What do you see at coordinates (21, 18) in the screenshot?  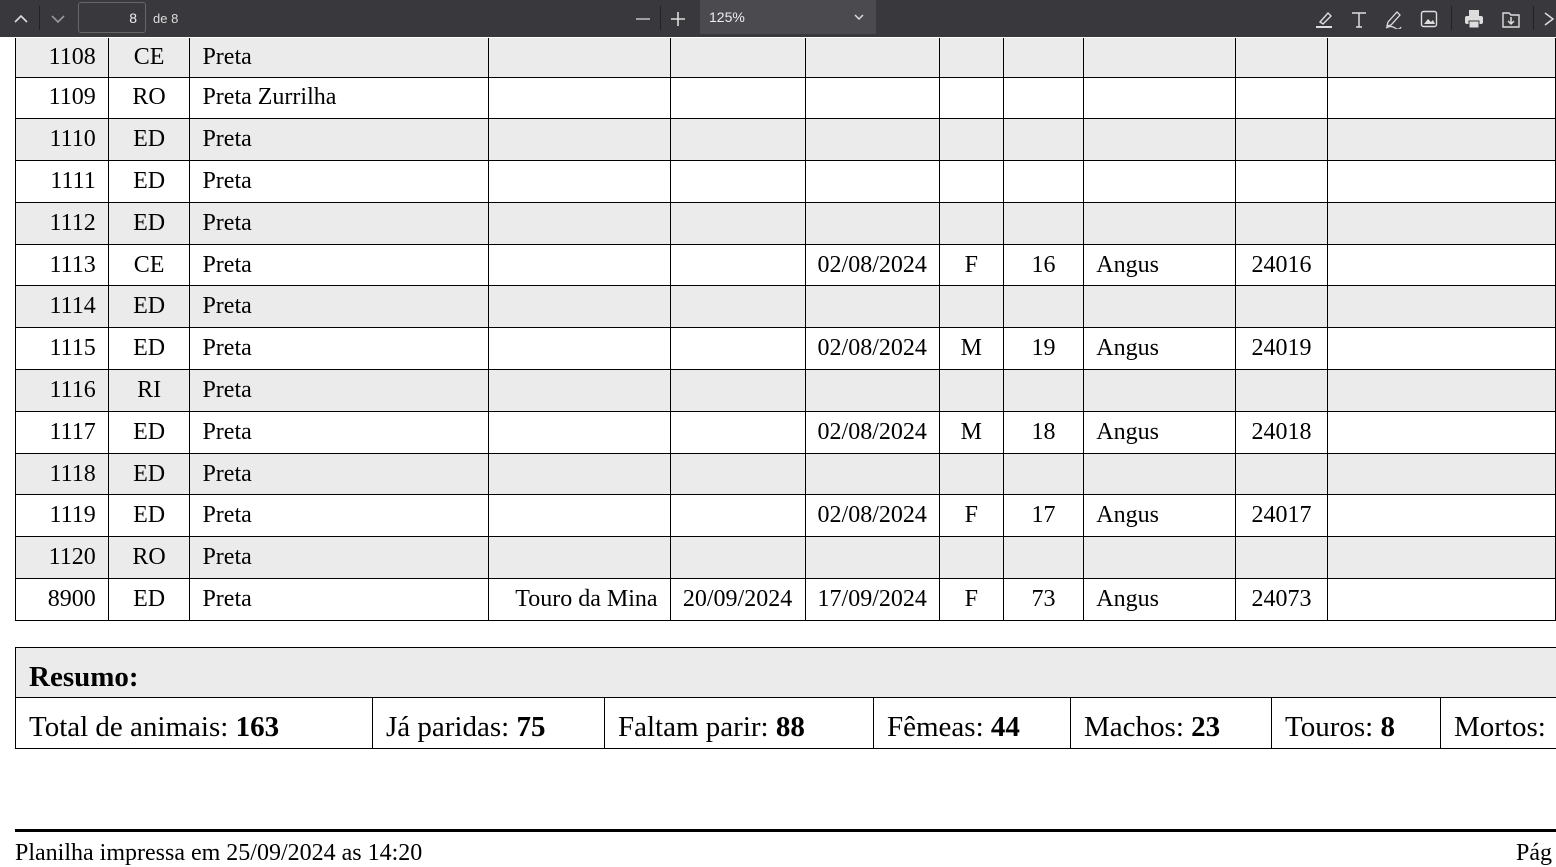 I see `previous-page-button` at bounding box center [21, 18].